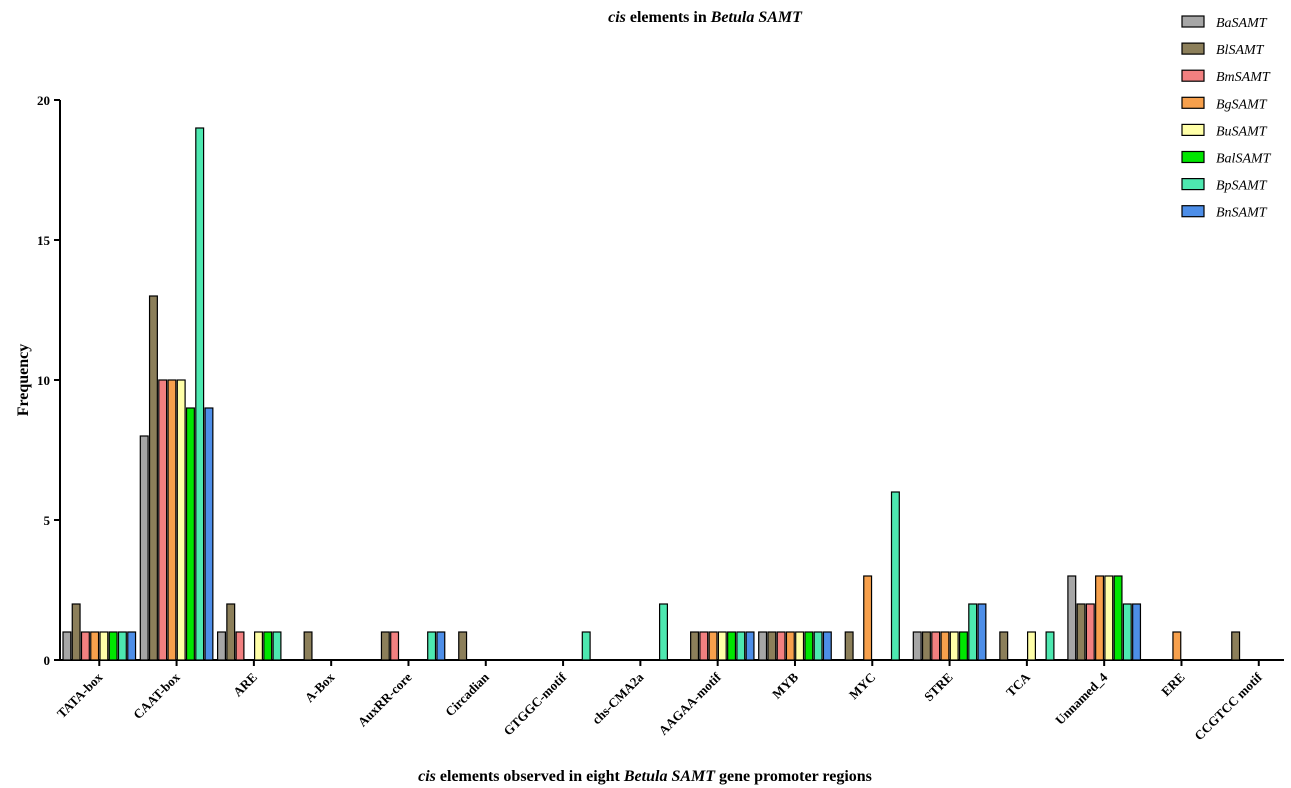 This screenshot has height=788, width=1291. Describe the element at coordinates (95, 646) in the screenshot. I see `bar-BgSAMT-TATA-box` at that location.